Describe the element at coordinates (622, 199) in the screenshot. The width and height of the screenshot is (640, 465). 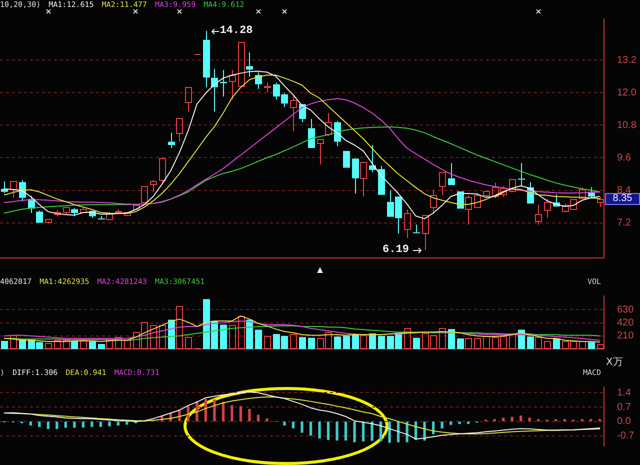
I see `text: 8.35` at that location.